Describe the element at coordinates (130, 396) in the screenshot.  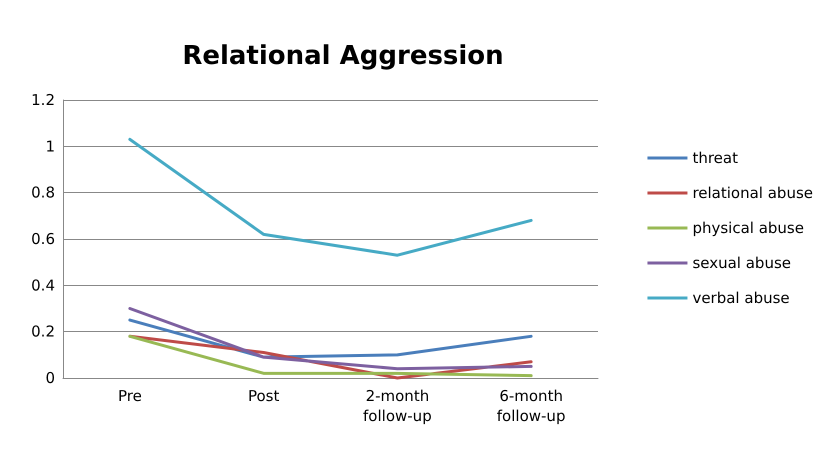
I see `x-tick-label: Pre` at that location.